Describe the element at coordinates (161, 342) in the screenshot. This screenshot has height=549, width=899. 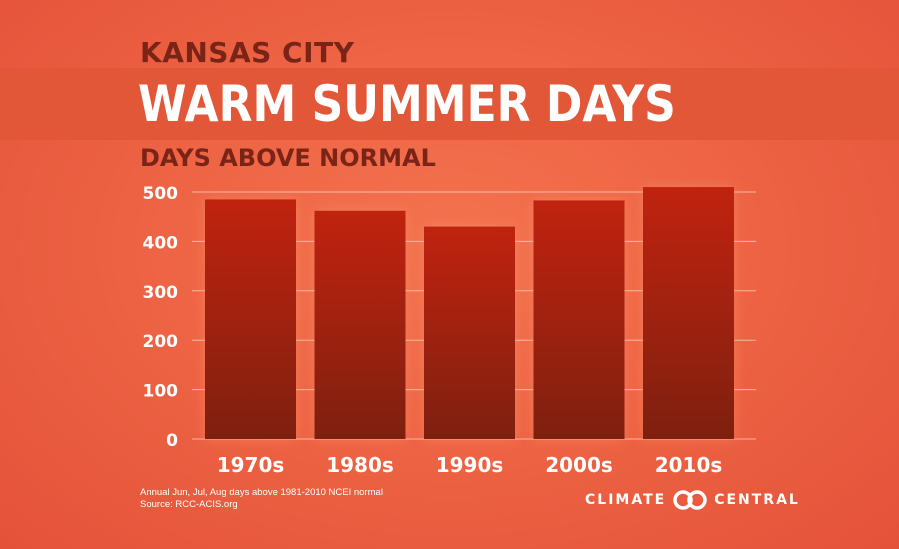
I see `y-tick-label: 200` at that location.